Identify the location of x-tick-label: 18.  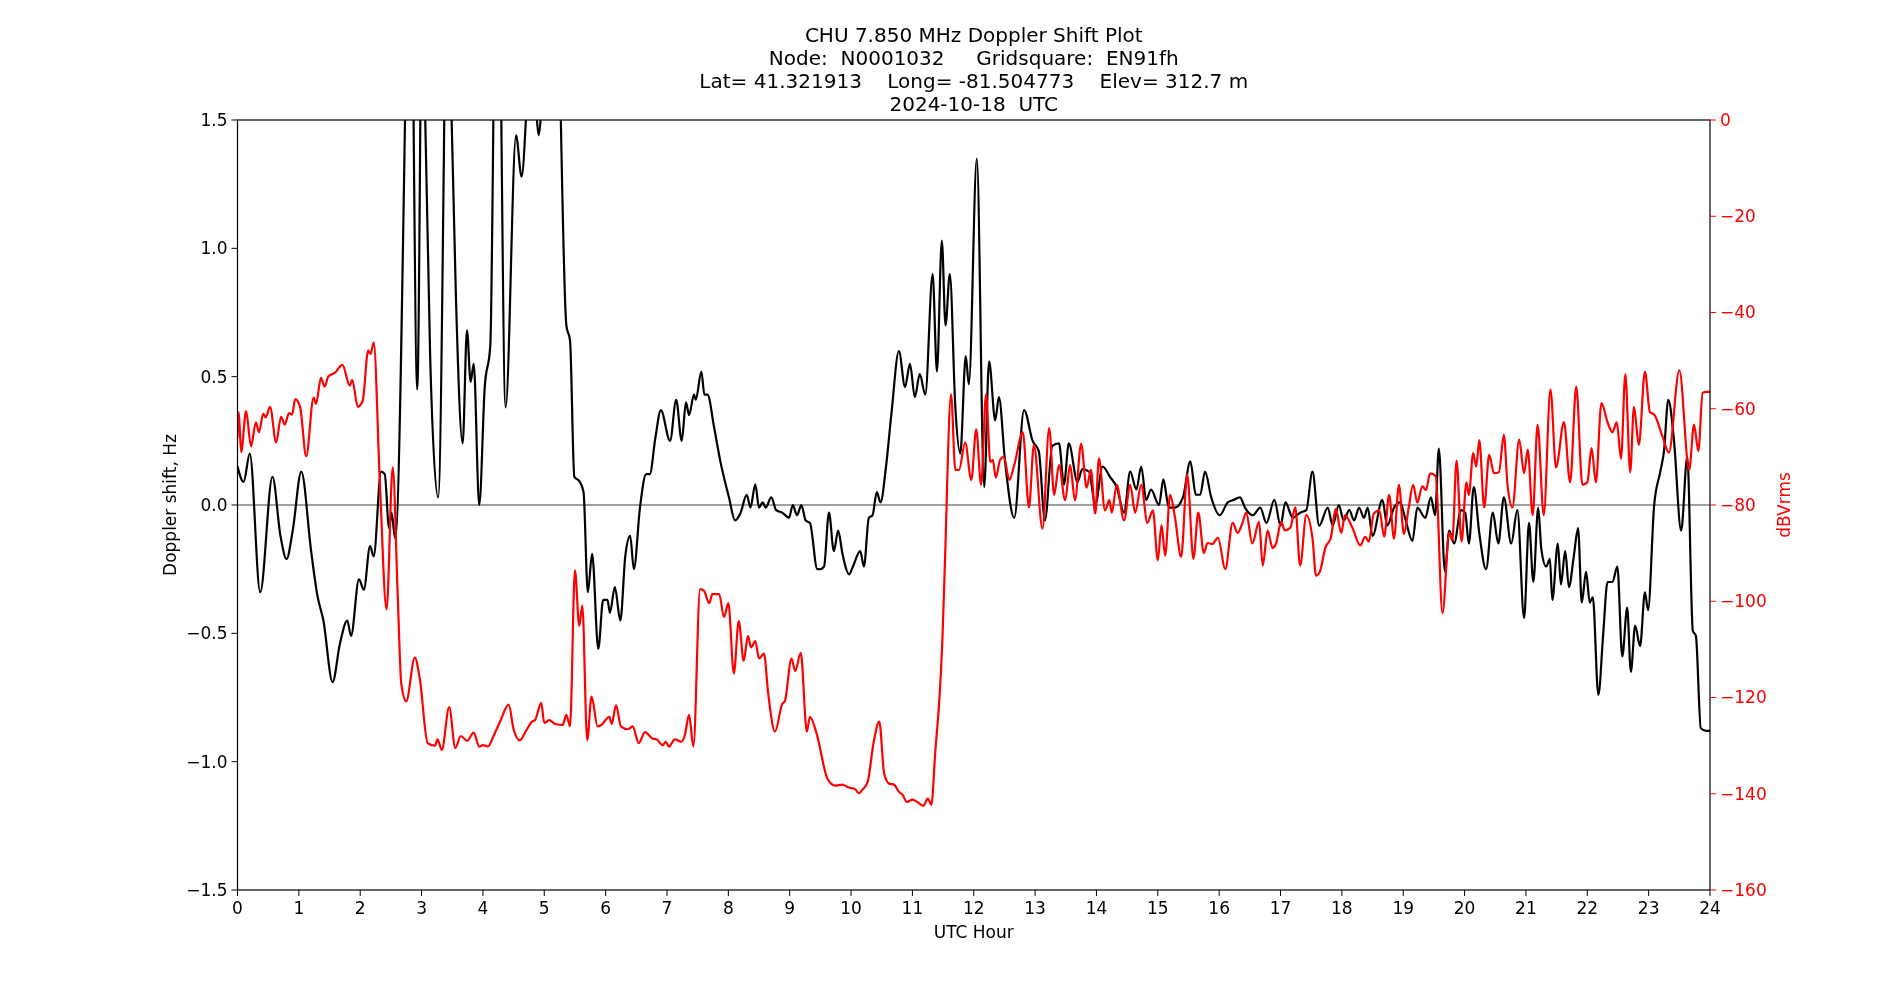
(1342, 908).